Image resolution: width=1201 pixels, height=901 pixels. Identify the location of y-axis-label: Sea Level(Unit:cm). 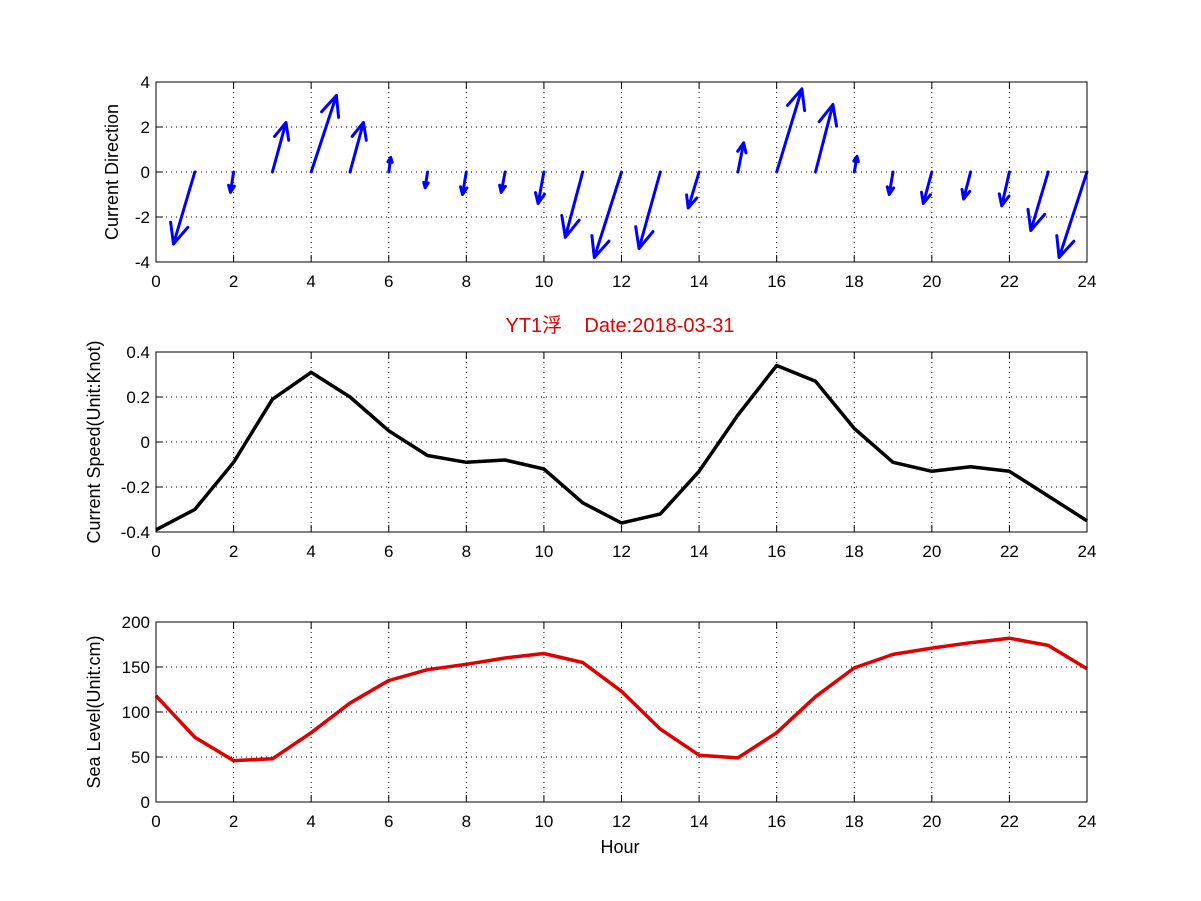
(94, 711).